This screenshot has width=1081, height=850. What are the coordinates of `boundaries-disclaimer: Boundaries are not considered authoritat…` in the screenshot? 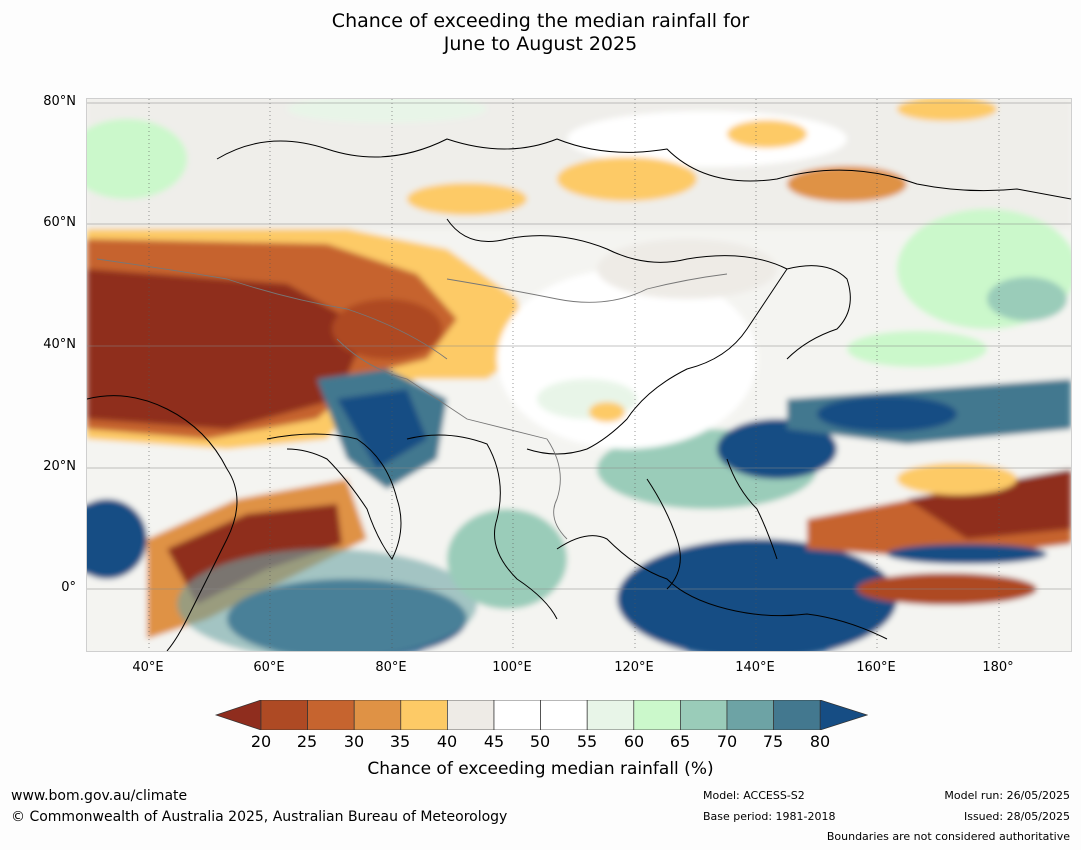 It's located at (948, 836).